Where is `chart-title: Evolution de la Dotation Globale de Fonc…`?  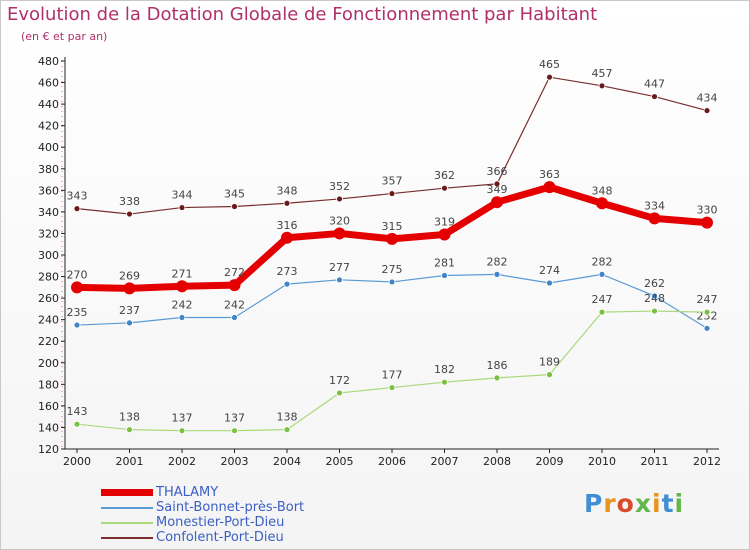
chart-title: Evolution de la Dotation Globale de Fonc… is located at coordinates (302, 14).